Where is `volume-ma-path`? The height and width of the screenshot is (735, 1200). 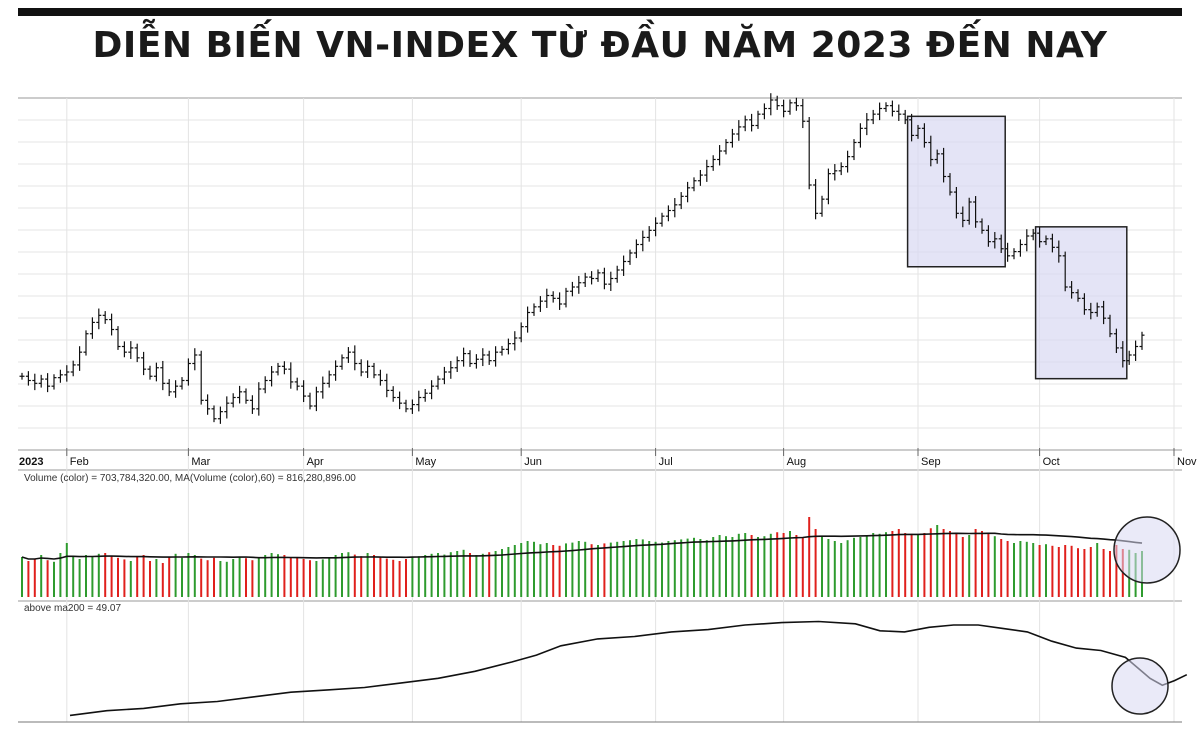 volume-ma-path is located at coordinates (582, 546).